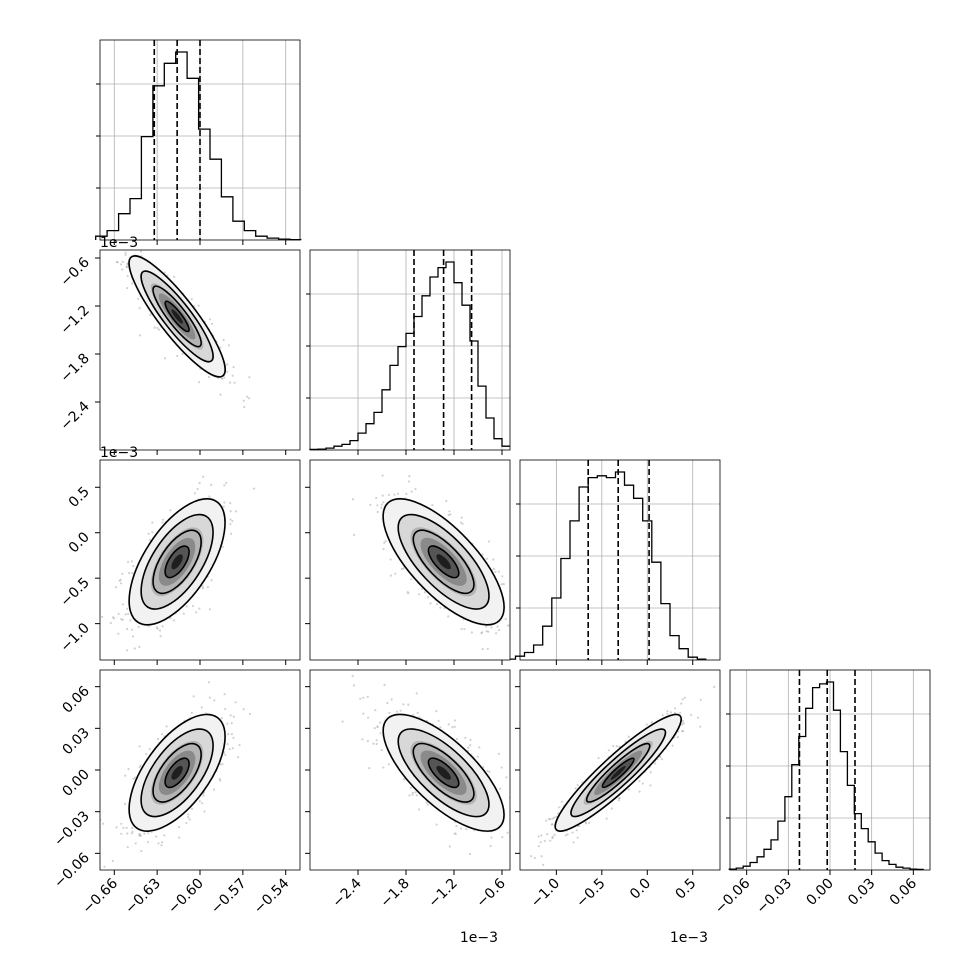 The height and width of the screenshot is (970, 970). I want to click on y-tick-label: −1.0, so click(74, 637).